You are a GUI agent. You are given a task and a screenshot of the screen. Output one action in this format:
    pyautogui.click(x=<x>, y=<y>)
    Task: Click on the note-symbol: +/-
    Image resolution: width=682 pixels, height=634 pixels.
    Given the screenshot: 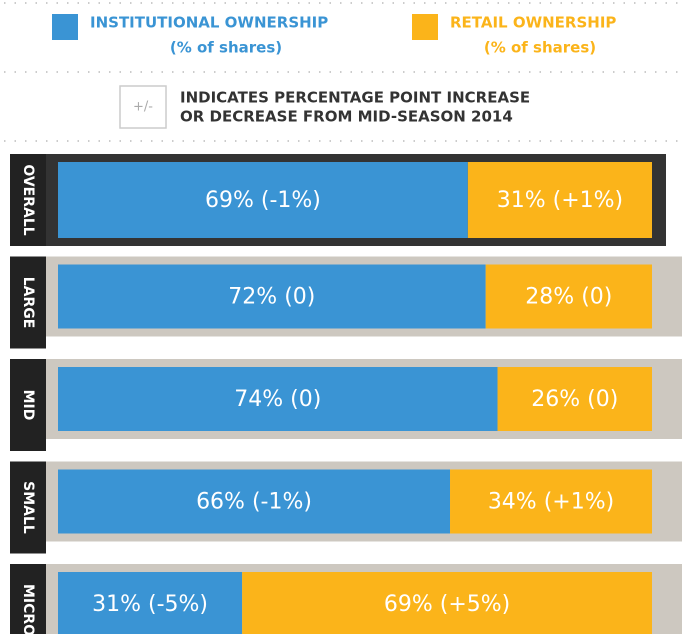 What is the action you would take?
    pyautogui.click(x=143, y=107)
    